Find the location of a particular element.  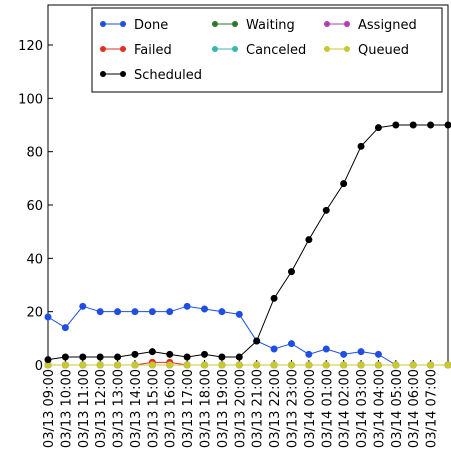

x-tick-label: 03/14 01:00 is located at coordinates (327, 408).